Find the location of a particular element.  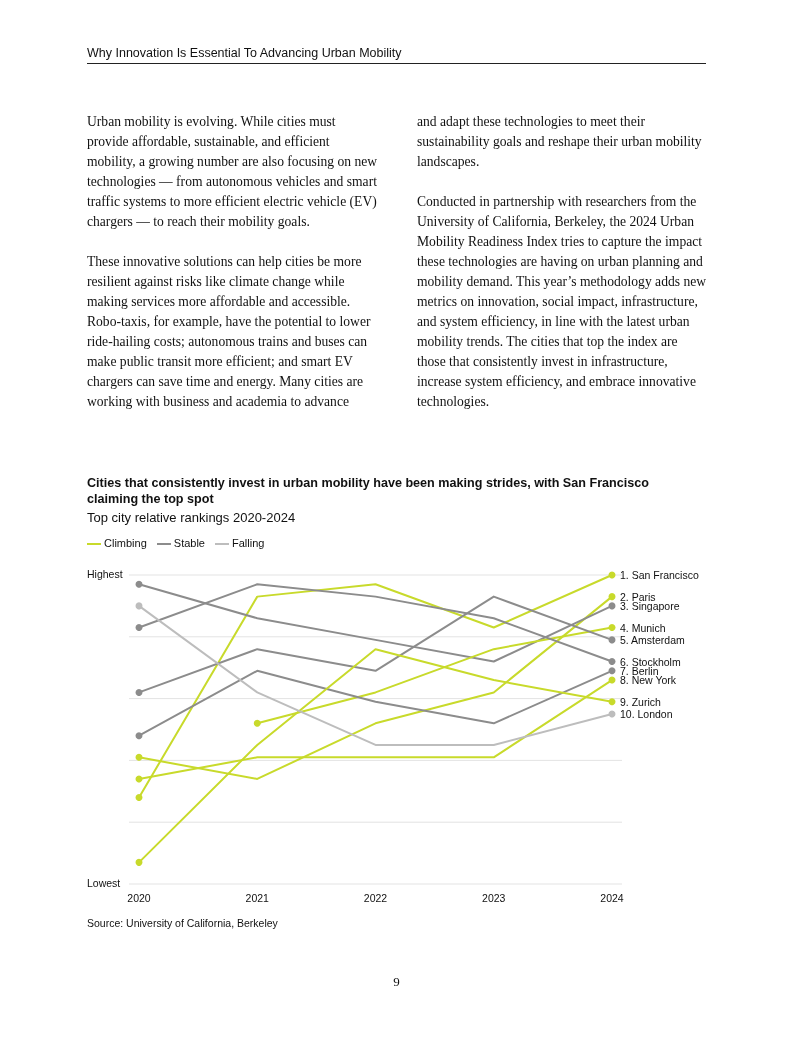

text: Stable is located at coordinates (188, 543).